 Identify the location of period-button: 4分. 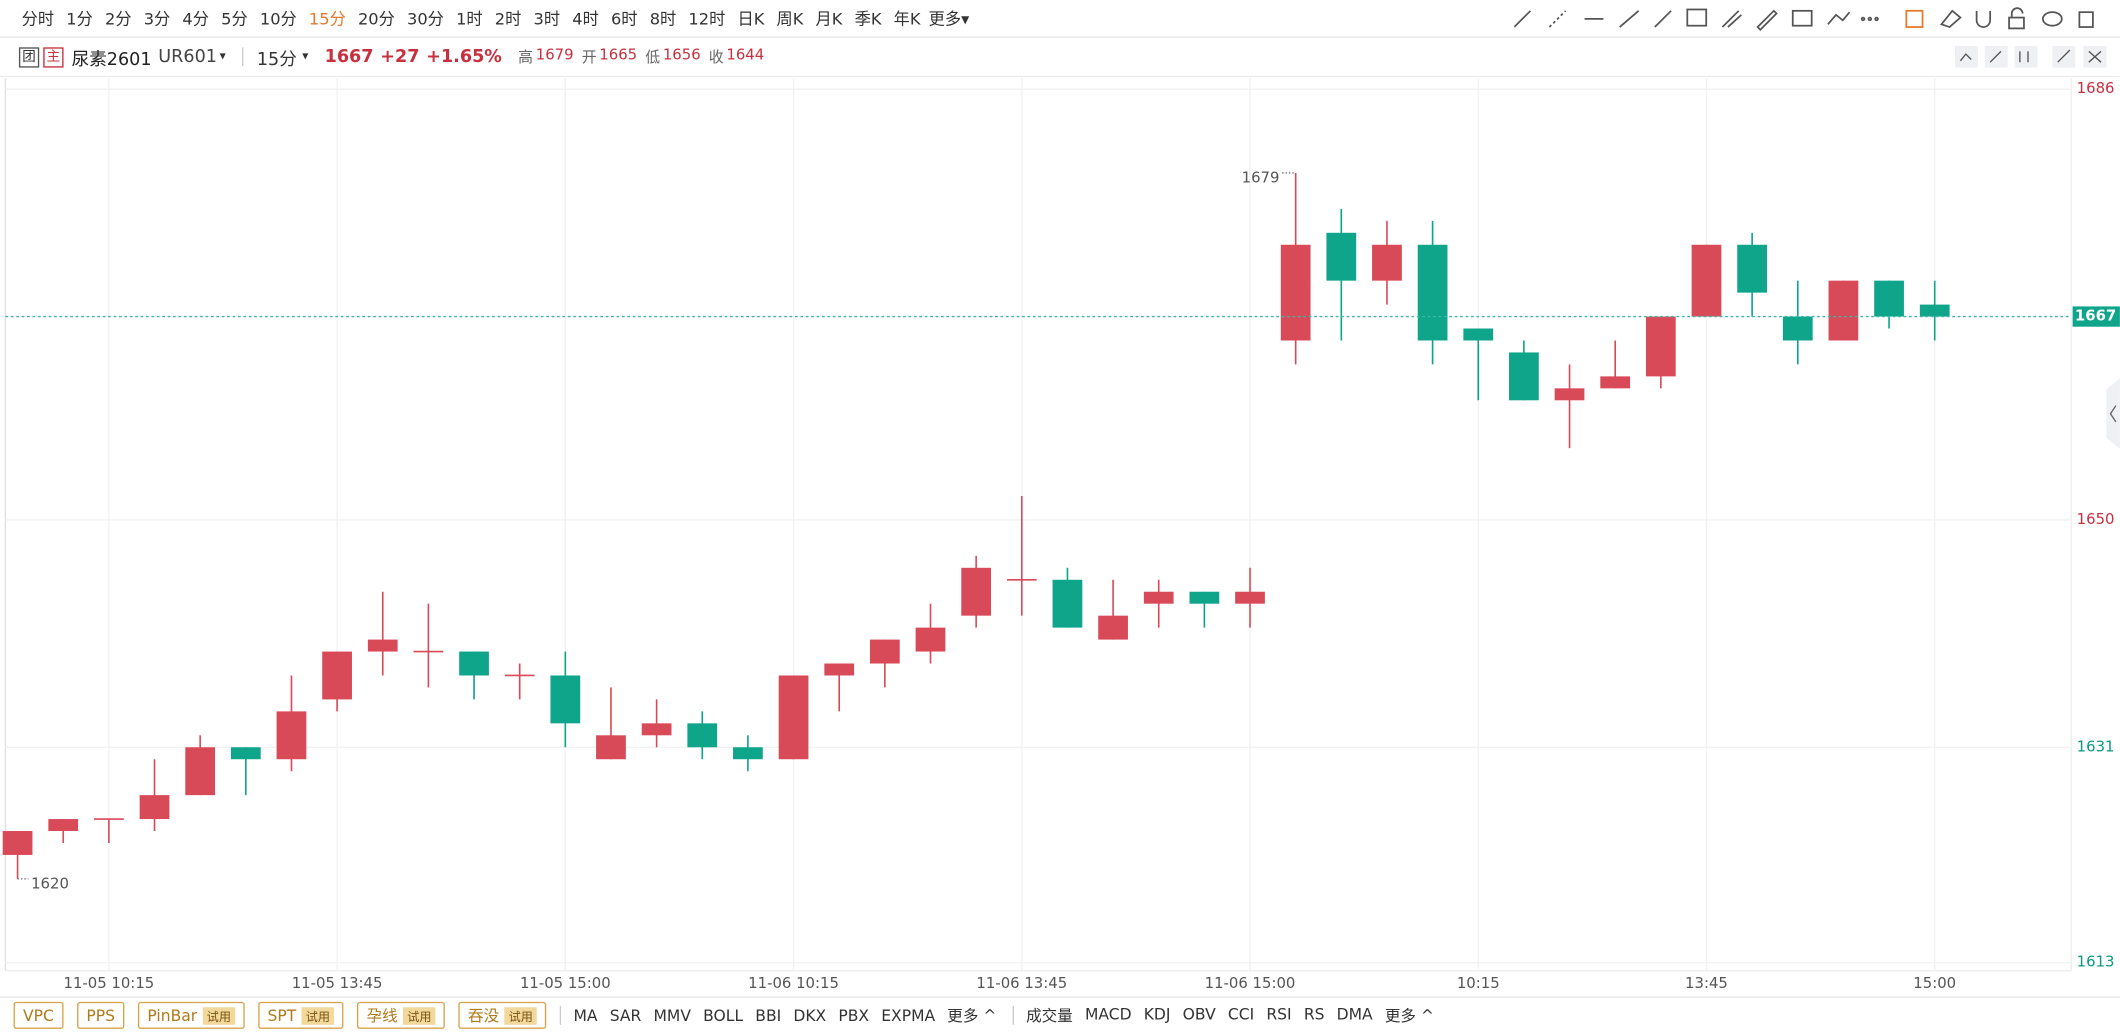
(195, 19).